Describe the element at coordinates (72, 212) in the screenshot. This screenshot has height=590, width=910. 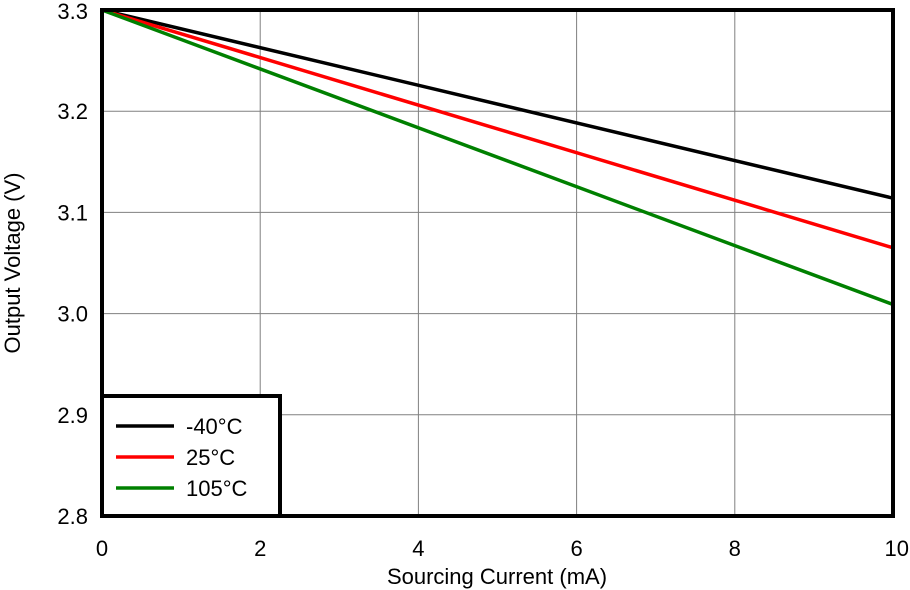
I see `y-tick-label: 3.1` at that location.